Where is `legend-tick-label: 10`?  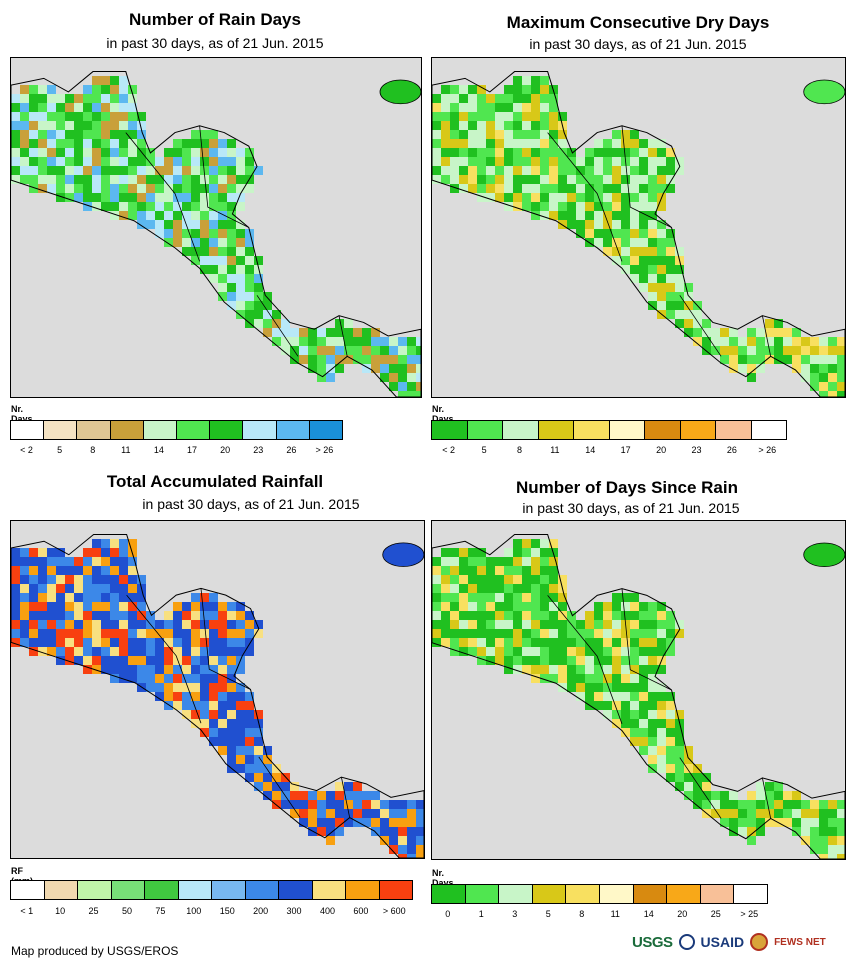
legend-tick-label: 10 is located at coordinates (60, 911).